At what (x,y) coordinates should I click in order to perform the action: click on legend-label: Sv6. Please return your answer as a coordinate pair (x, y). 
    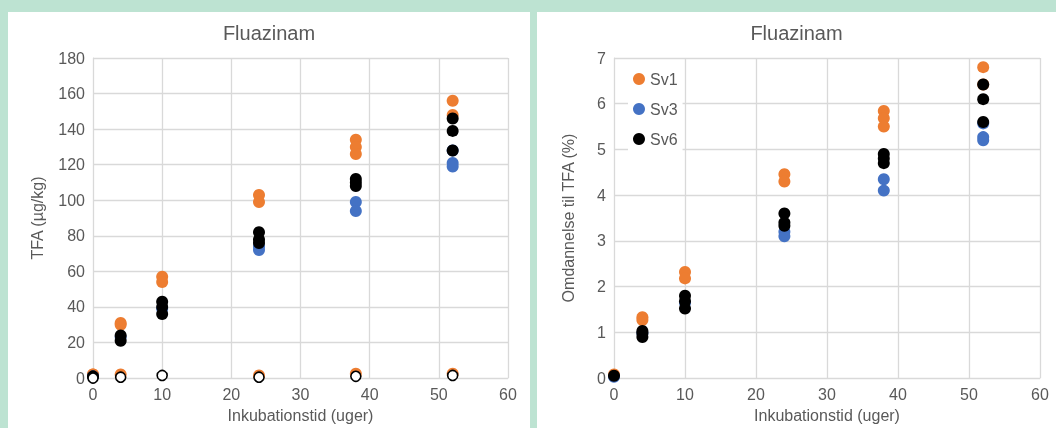
    Looking at the image, I should click on (664, 139).